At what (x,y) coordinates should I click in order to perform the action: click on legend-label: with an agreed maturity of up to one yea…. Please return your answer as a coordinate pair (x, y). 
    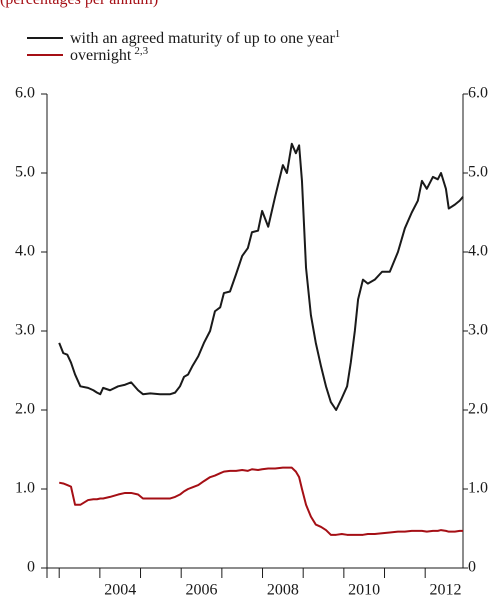
    Looking at the image, I should click on (205, 37).